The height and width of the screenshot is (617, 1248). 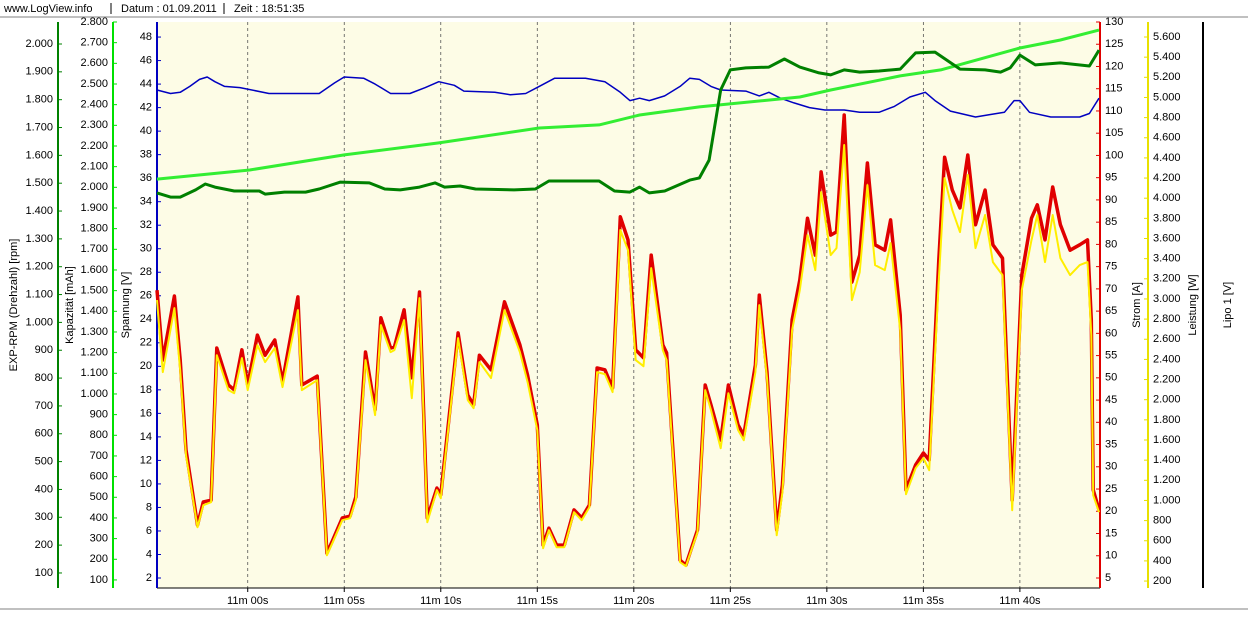 I want to click on x-tick-label: 11m 25s, so click(x=731, y=601).